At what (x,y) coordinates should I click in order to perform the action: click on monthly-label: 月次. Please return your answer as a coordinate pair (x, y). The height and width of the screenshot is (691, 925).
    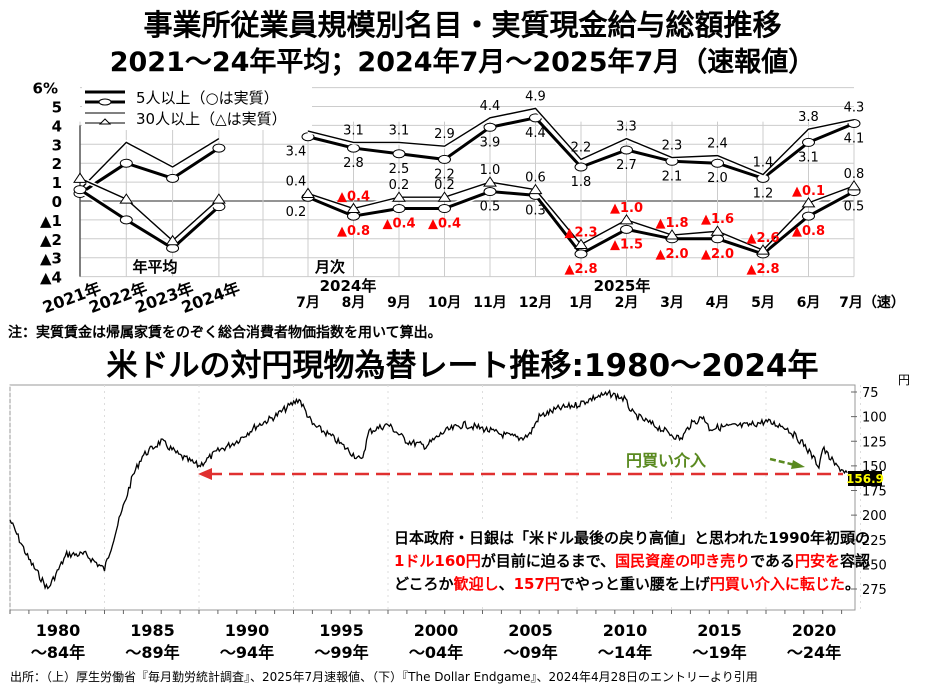
    Looking at the image, I should click on (329, 267).